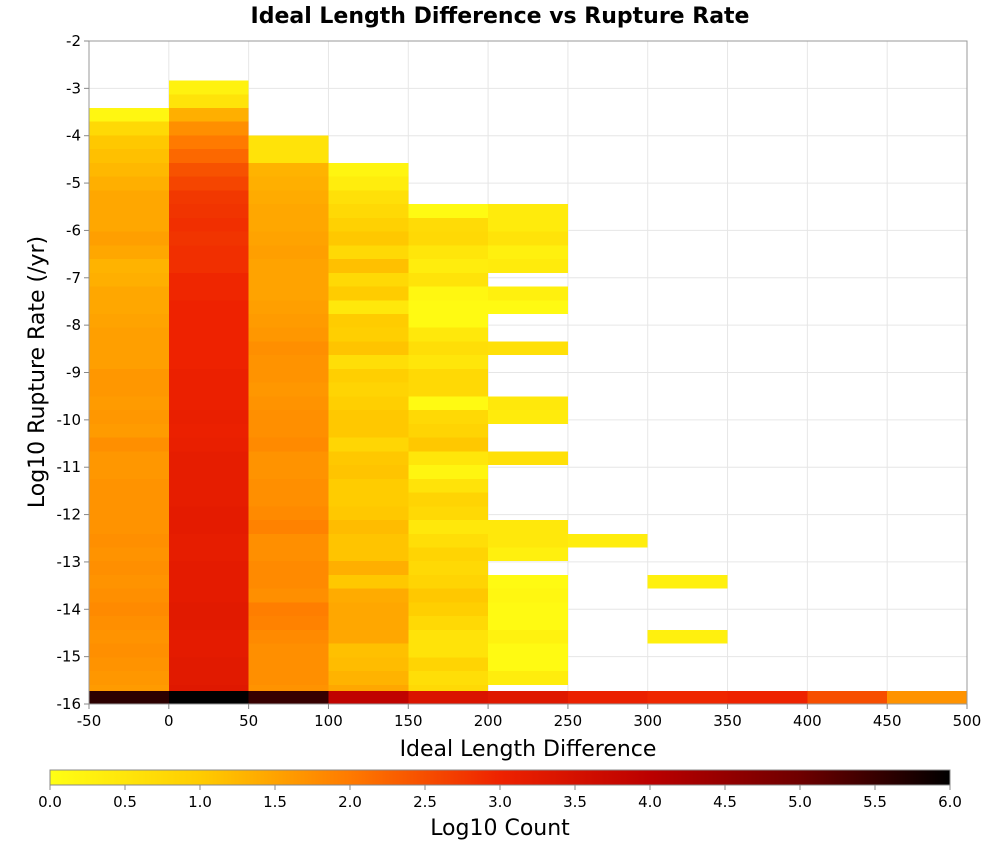 The height and width of the screenshot is (850, 1000). What do you see at coordinates (69, 420) in the screenshot?
I see `y-tick-label: -10` at bounding box center [69, 420].